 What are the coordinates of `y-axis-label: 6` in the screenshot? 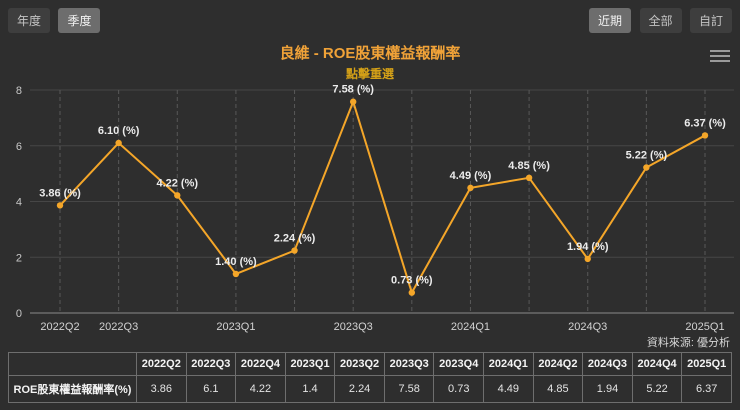 It's located at (19, 147).